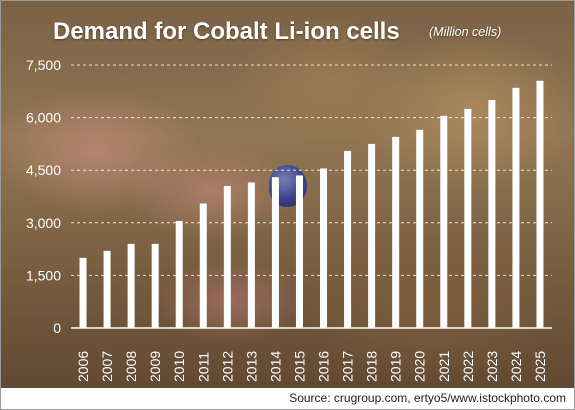 The image size is (575, 410). What do you see at coordinates (516, 366) in the screenshot?
I see `x-tick-label: 2024` at bounding box center [516, 366].